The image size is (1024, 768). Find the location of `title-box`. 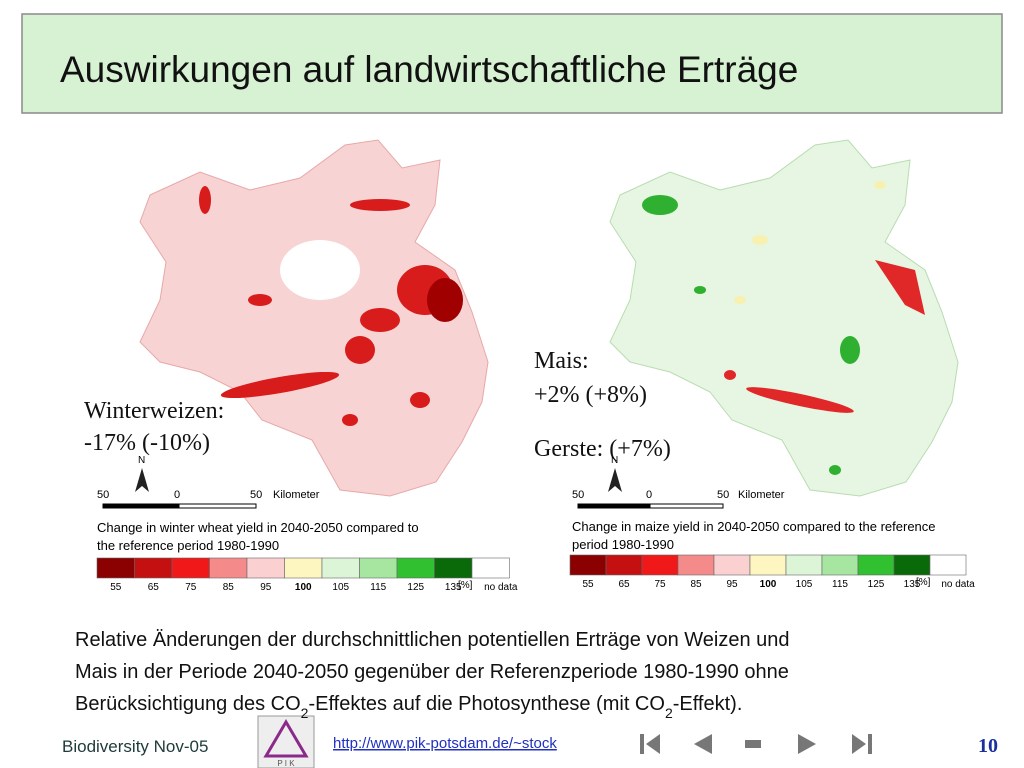

title-box is located at coordinates (512, 63).